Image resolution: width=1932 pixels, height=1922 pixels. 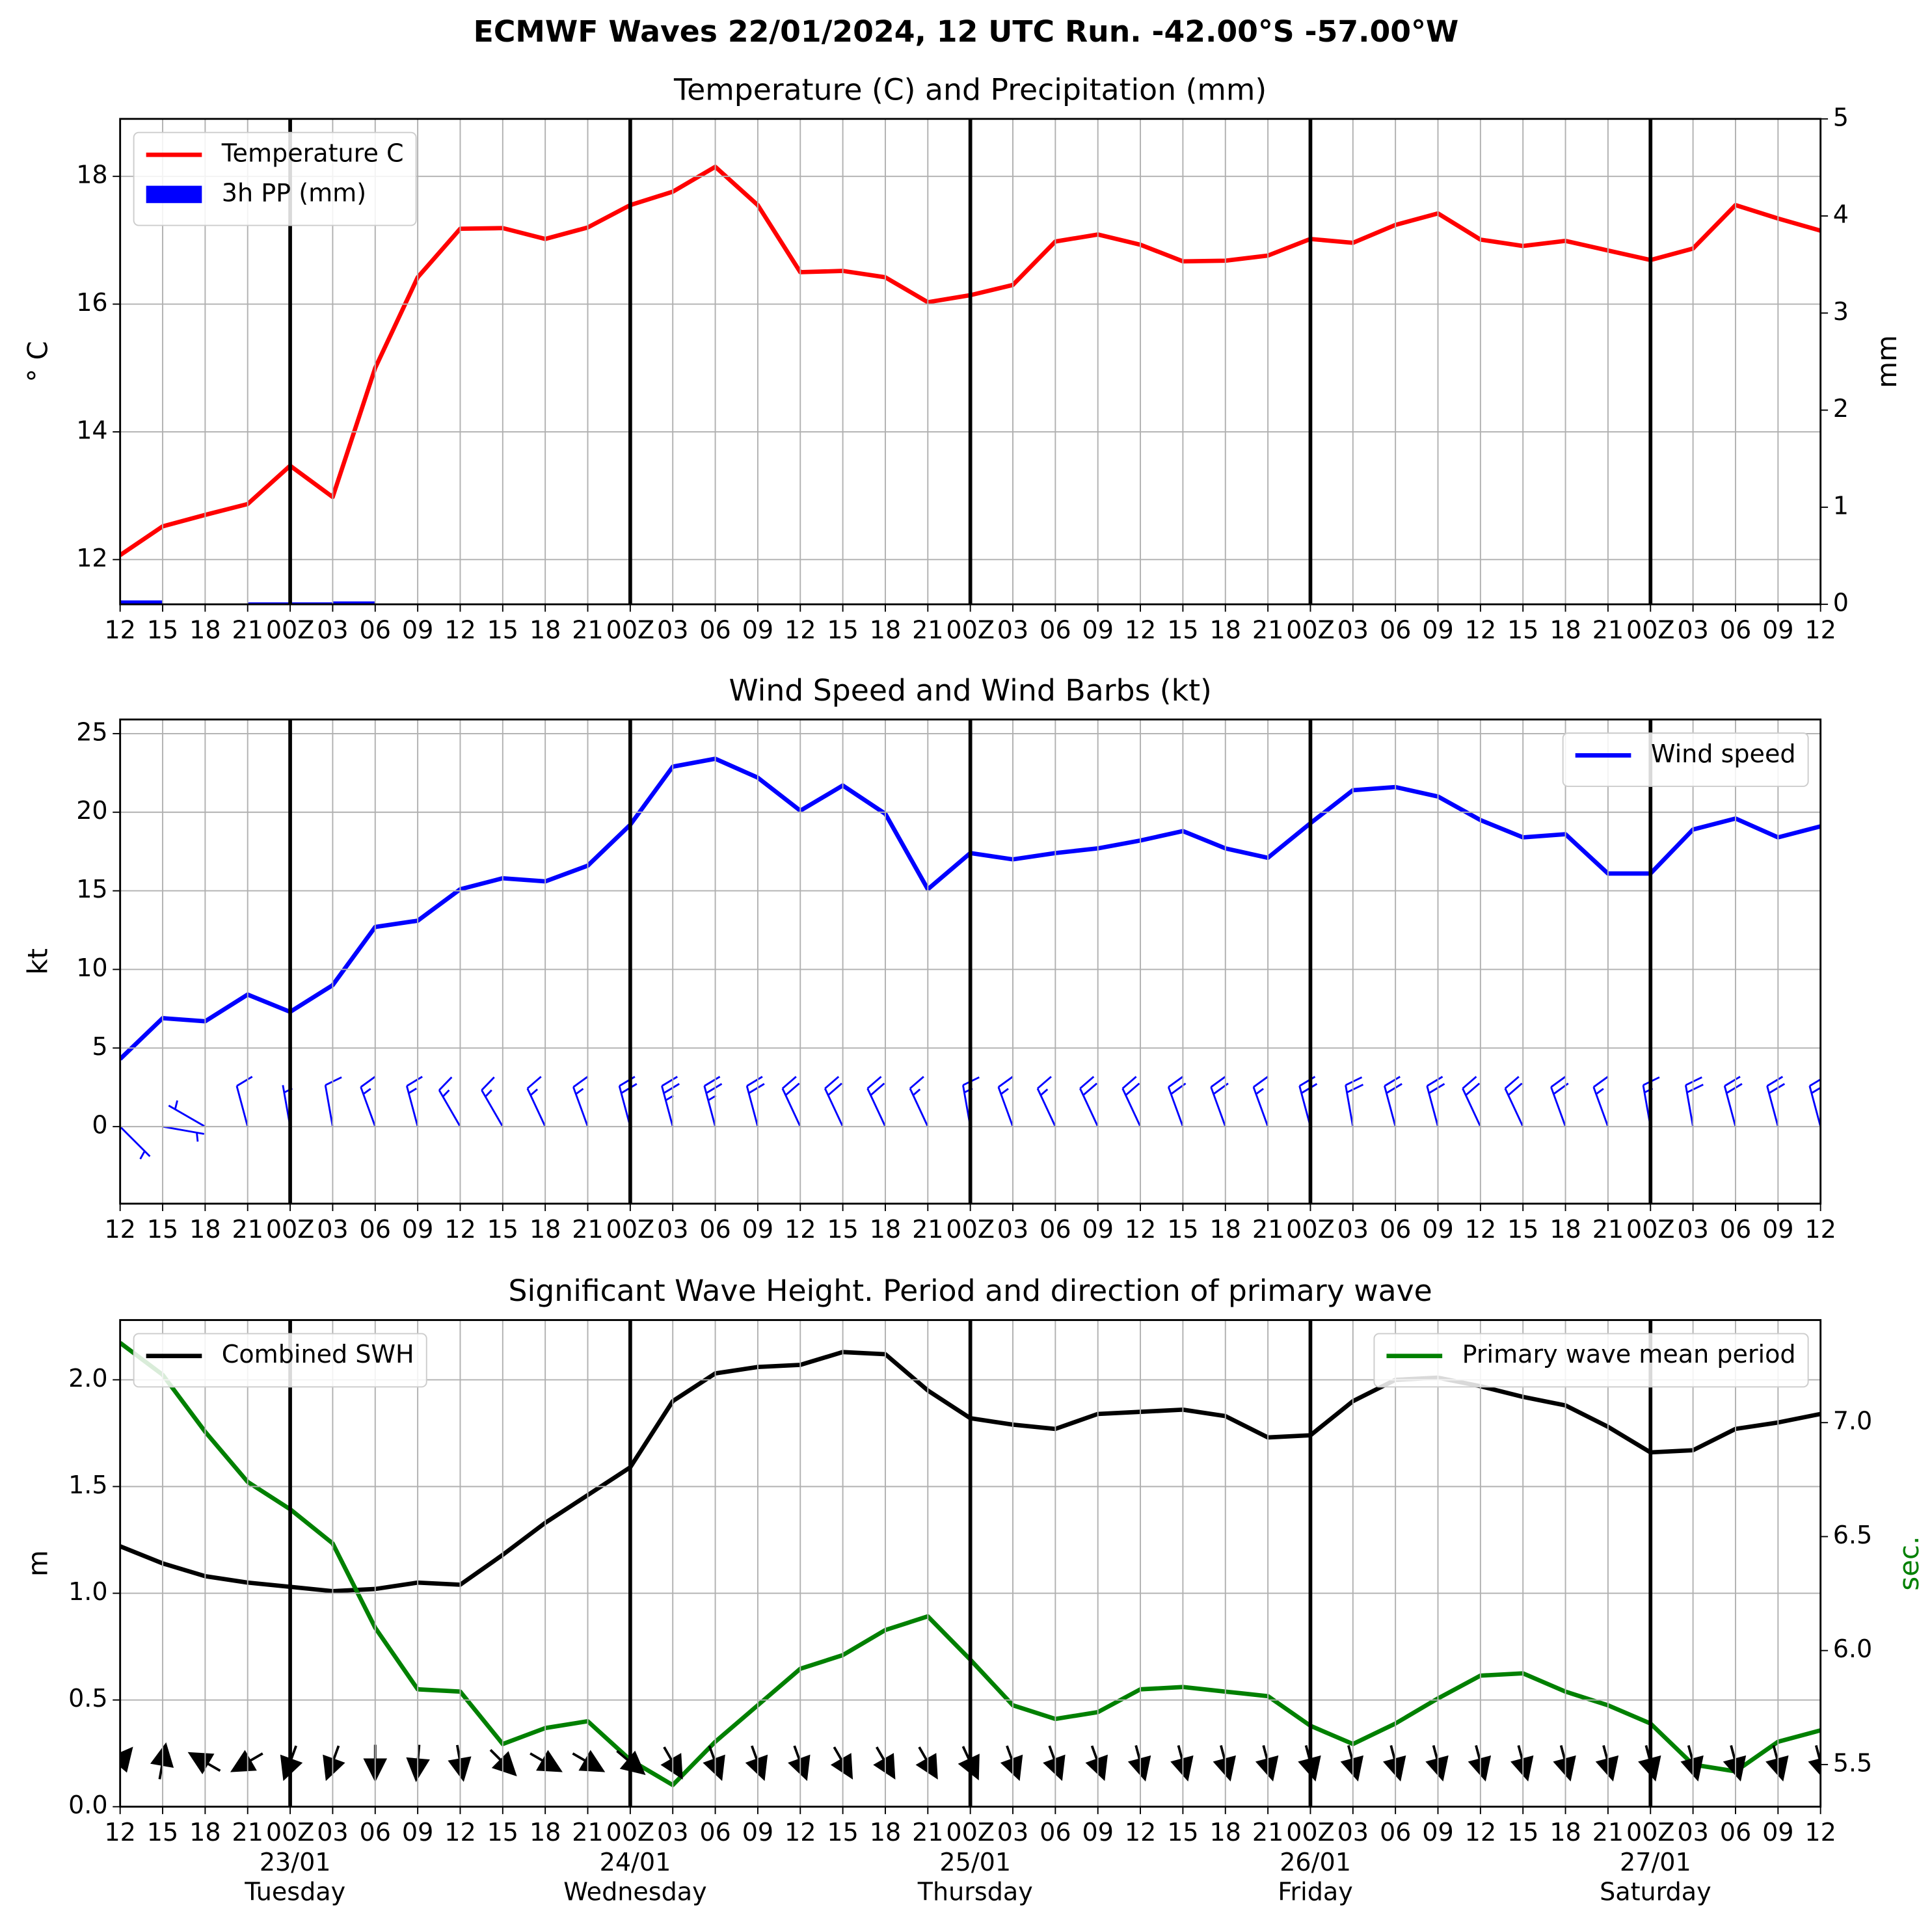 What do you see at coordinates (1853, 1762) in the screenshot?
I see `y2-tick-label: 5.5` at bounding box center [1853, 1762].